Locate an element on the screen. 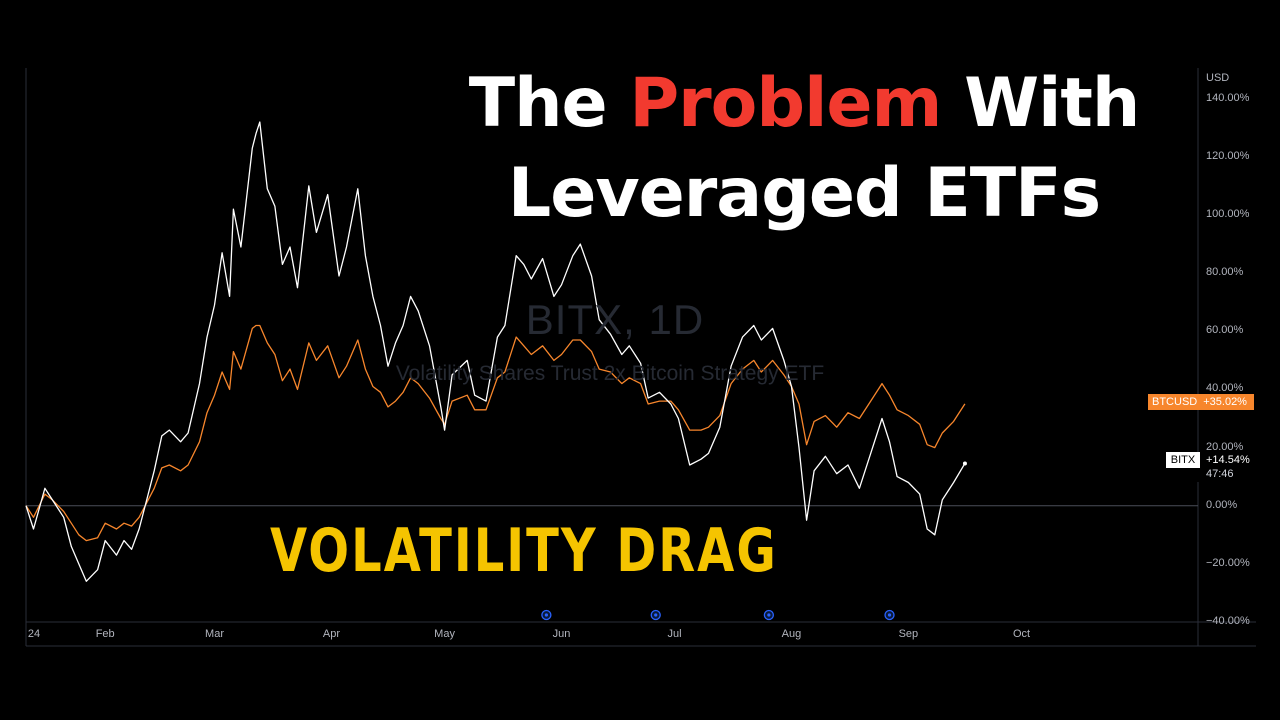  price-axis-tick: 80.00% is located at coordinates (1225, 272).